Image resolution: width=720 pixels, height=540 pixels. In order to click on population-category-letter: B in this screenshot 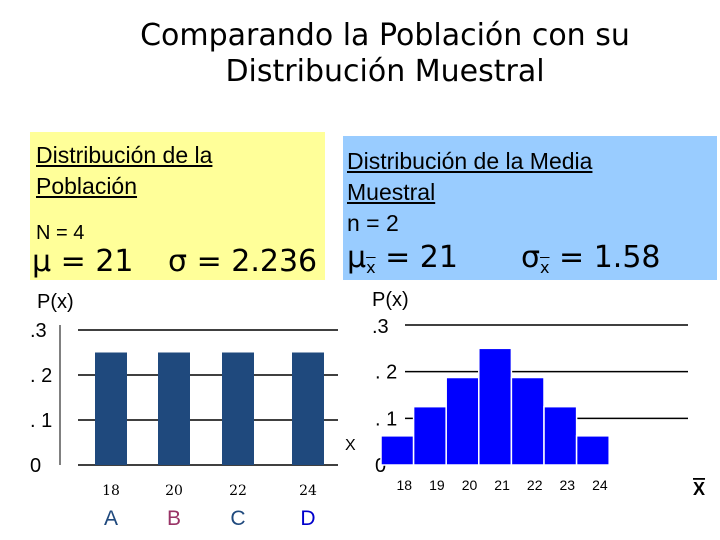, I will do `click(174, 518)`.